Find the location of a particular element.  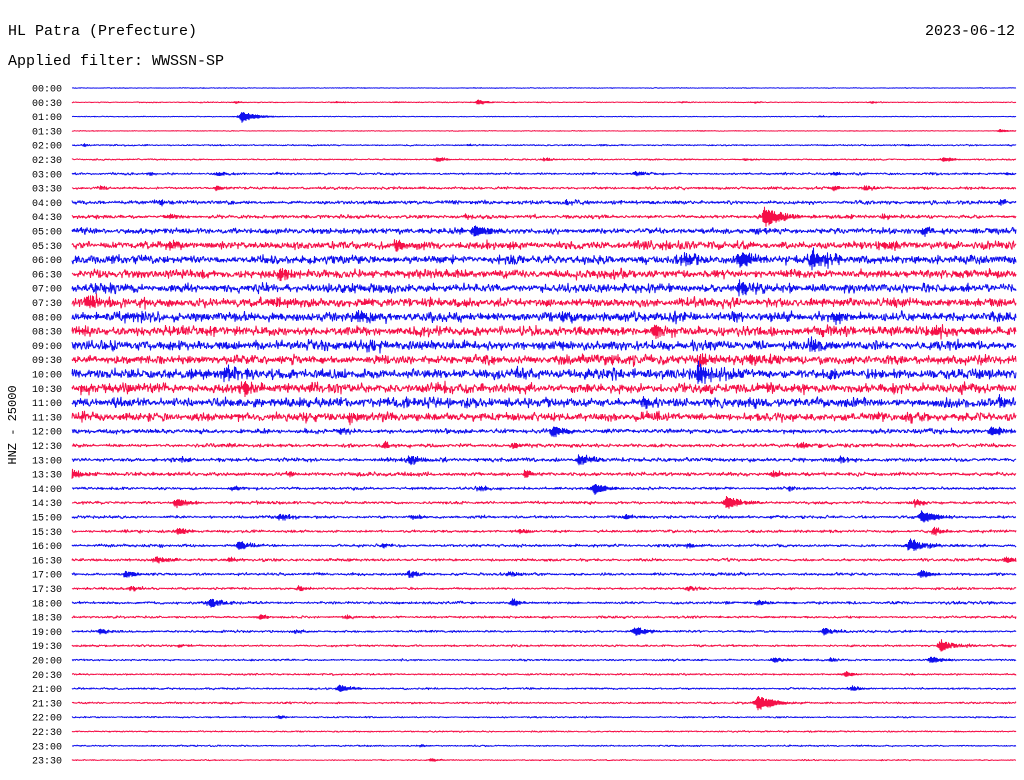

station-title: HL Patra (Prefecture) is located at coordinates (102, 31).